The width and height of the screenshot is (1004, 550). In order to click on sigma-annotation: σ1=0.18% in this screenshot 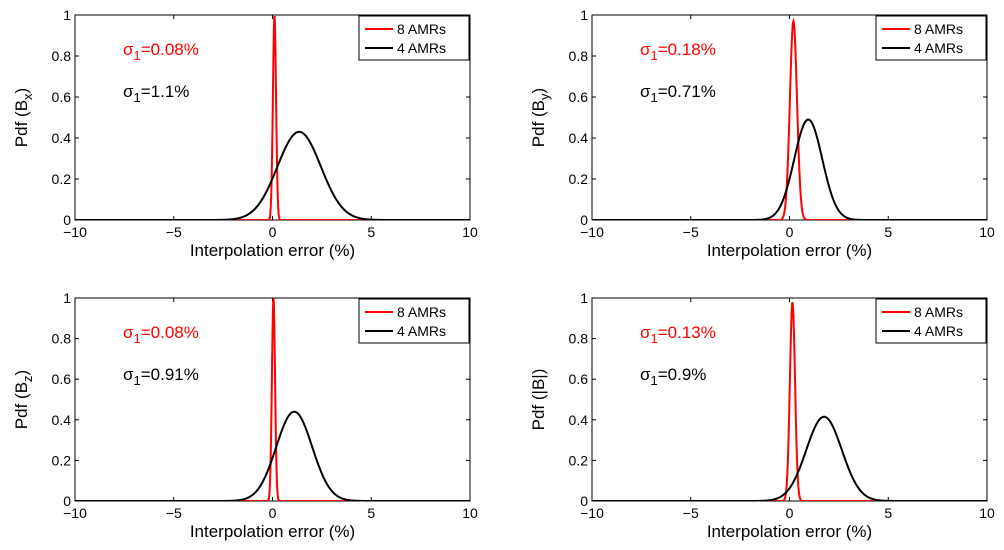, I will do `click(678, 51)`.